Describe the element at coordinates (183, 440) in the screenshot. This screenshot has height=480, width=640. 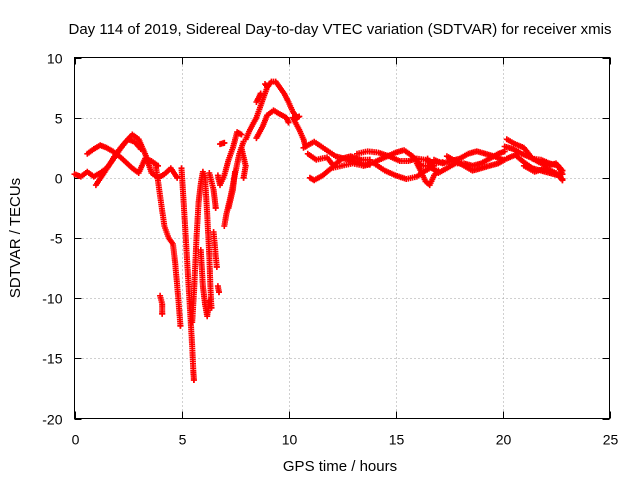
I see `x-tick-label: 5` at that location.